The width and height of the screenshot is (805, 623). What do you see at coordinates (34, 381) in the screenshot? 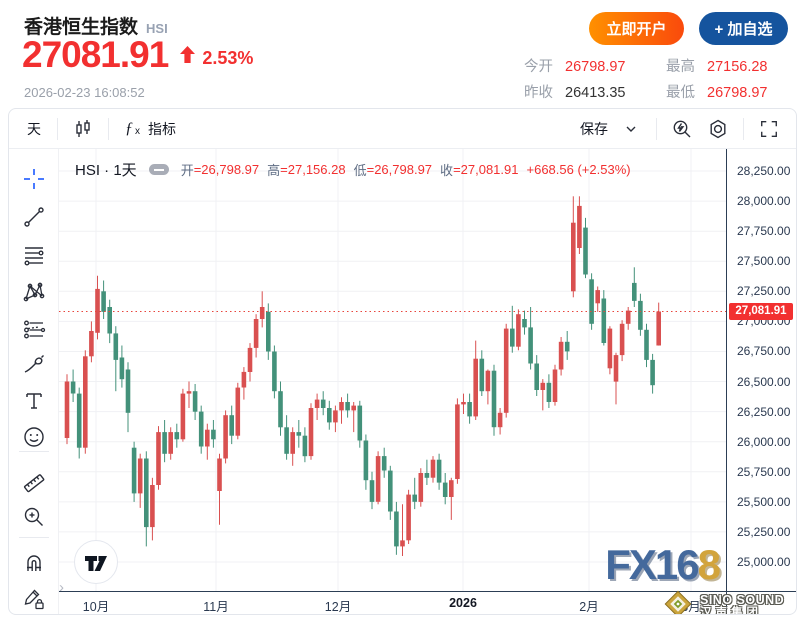
I see `drawing-toolbar` at bounding box center [34, 381].